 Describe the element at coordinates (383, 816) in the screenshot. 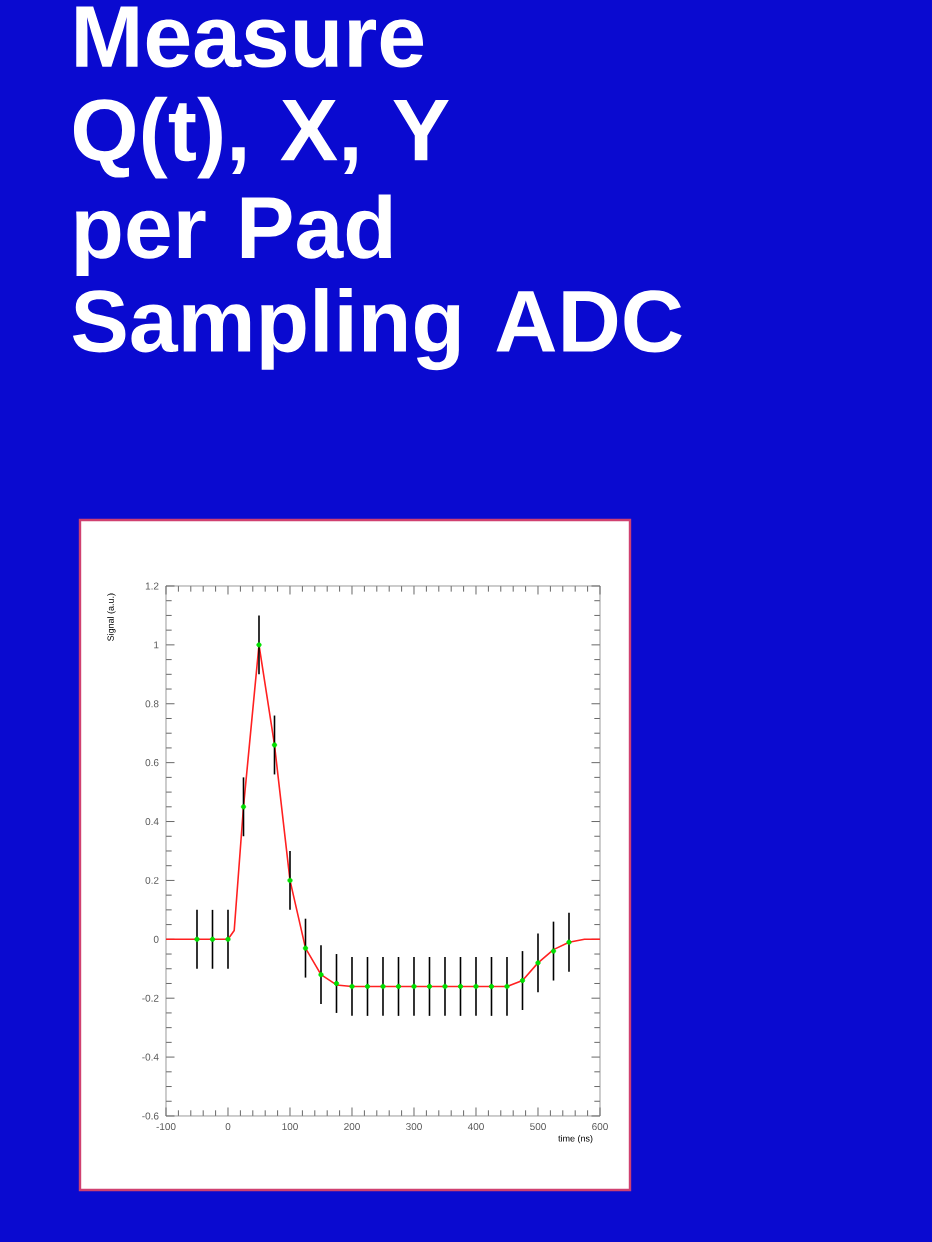

I see `line-series` at that location.